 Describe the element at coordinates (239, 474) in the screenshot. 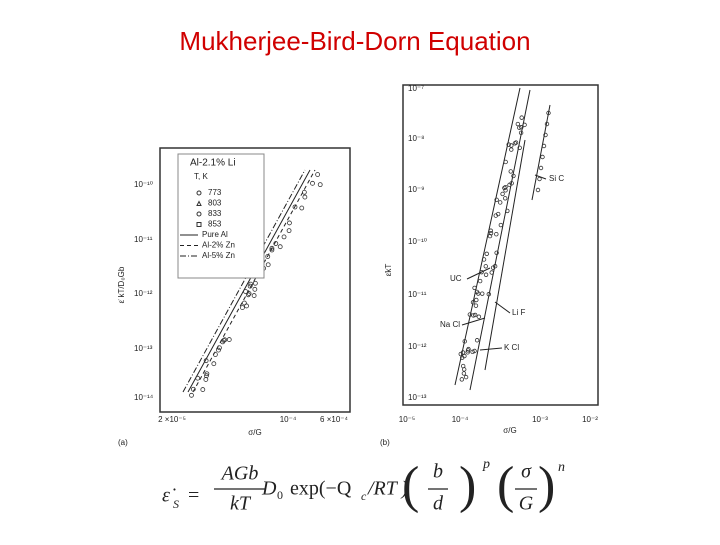

I see `eq-numerator: AGb` at that location.